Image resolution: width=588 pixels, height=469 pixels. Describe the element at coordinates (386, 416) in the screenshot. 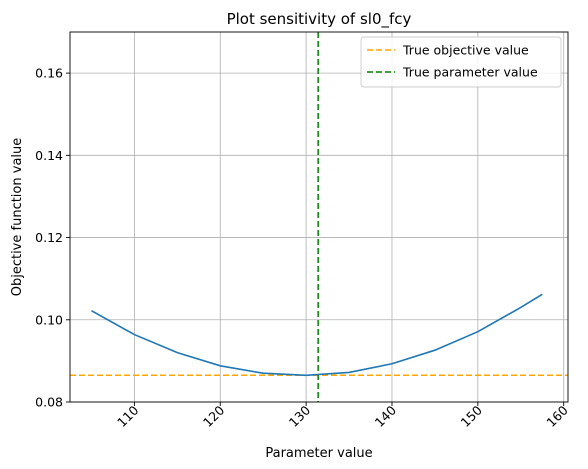

I see `x-tick-label: 140` at that location.